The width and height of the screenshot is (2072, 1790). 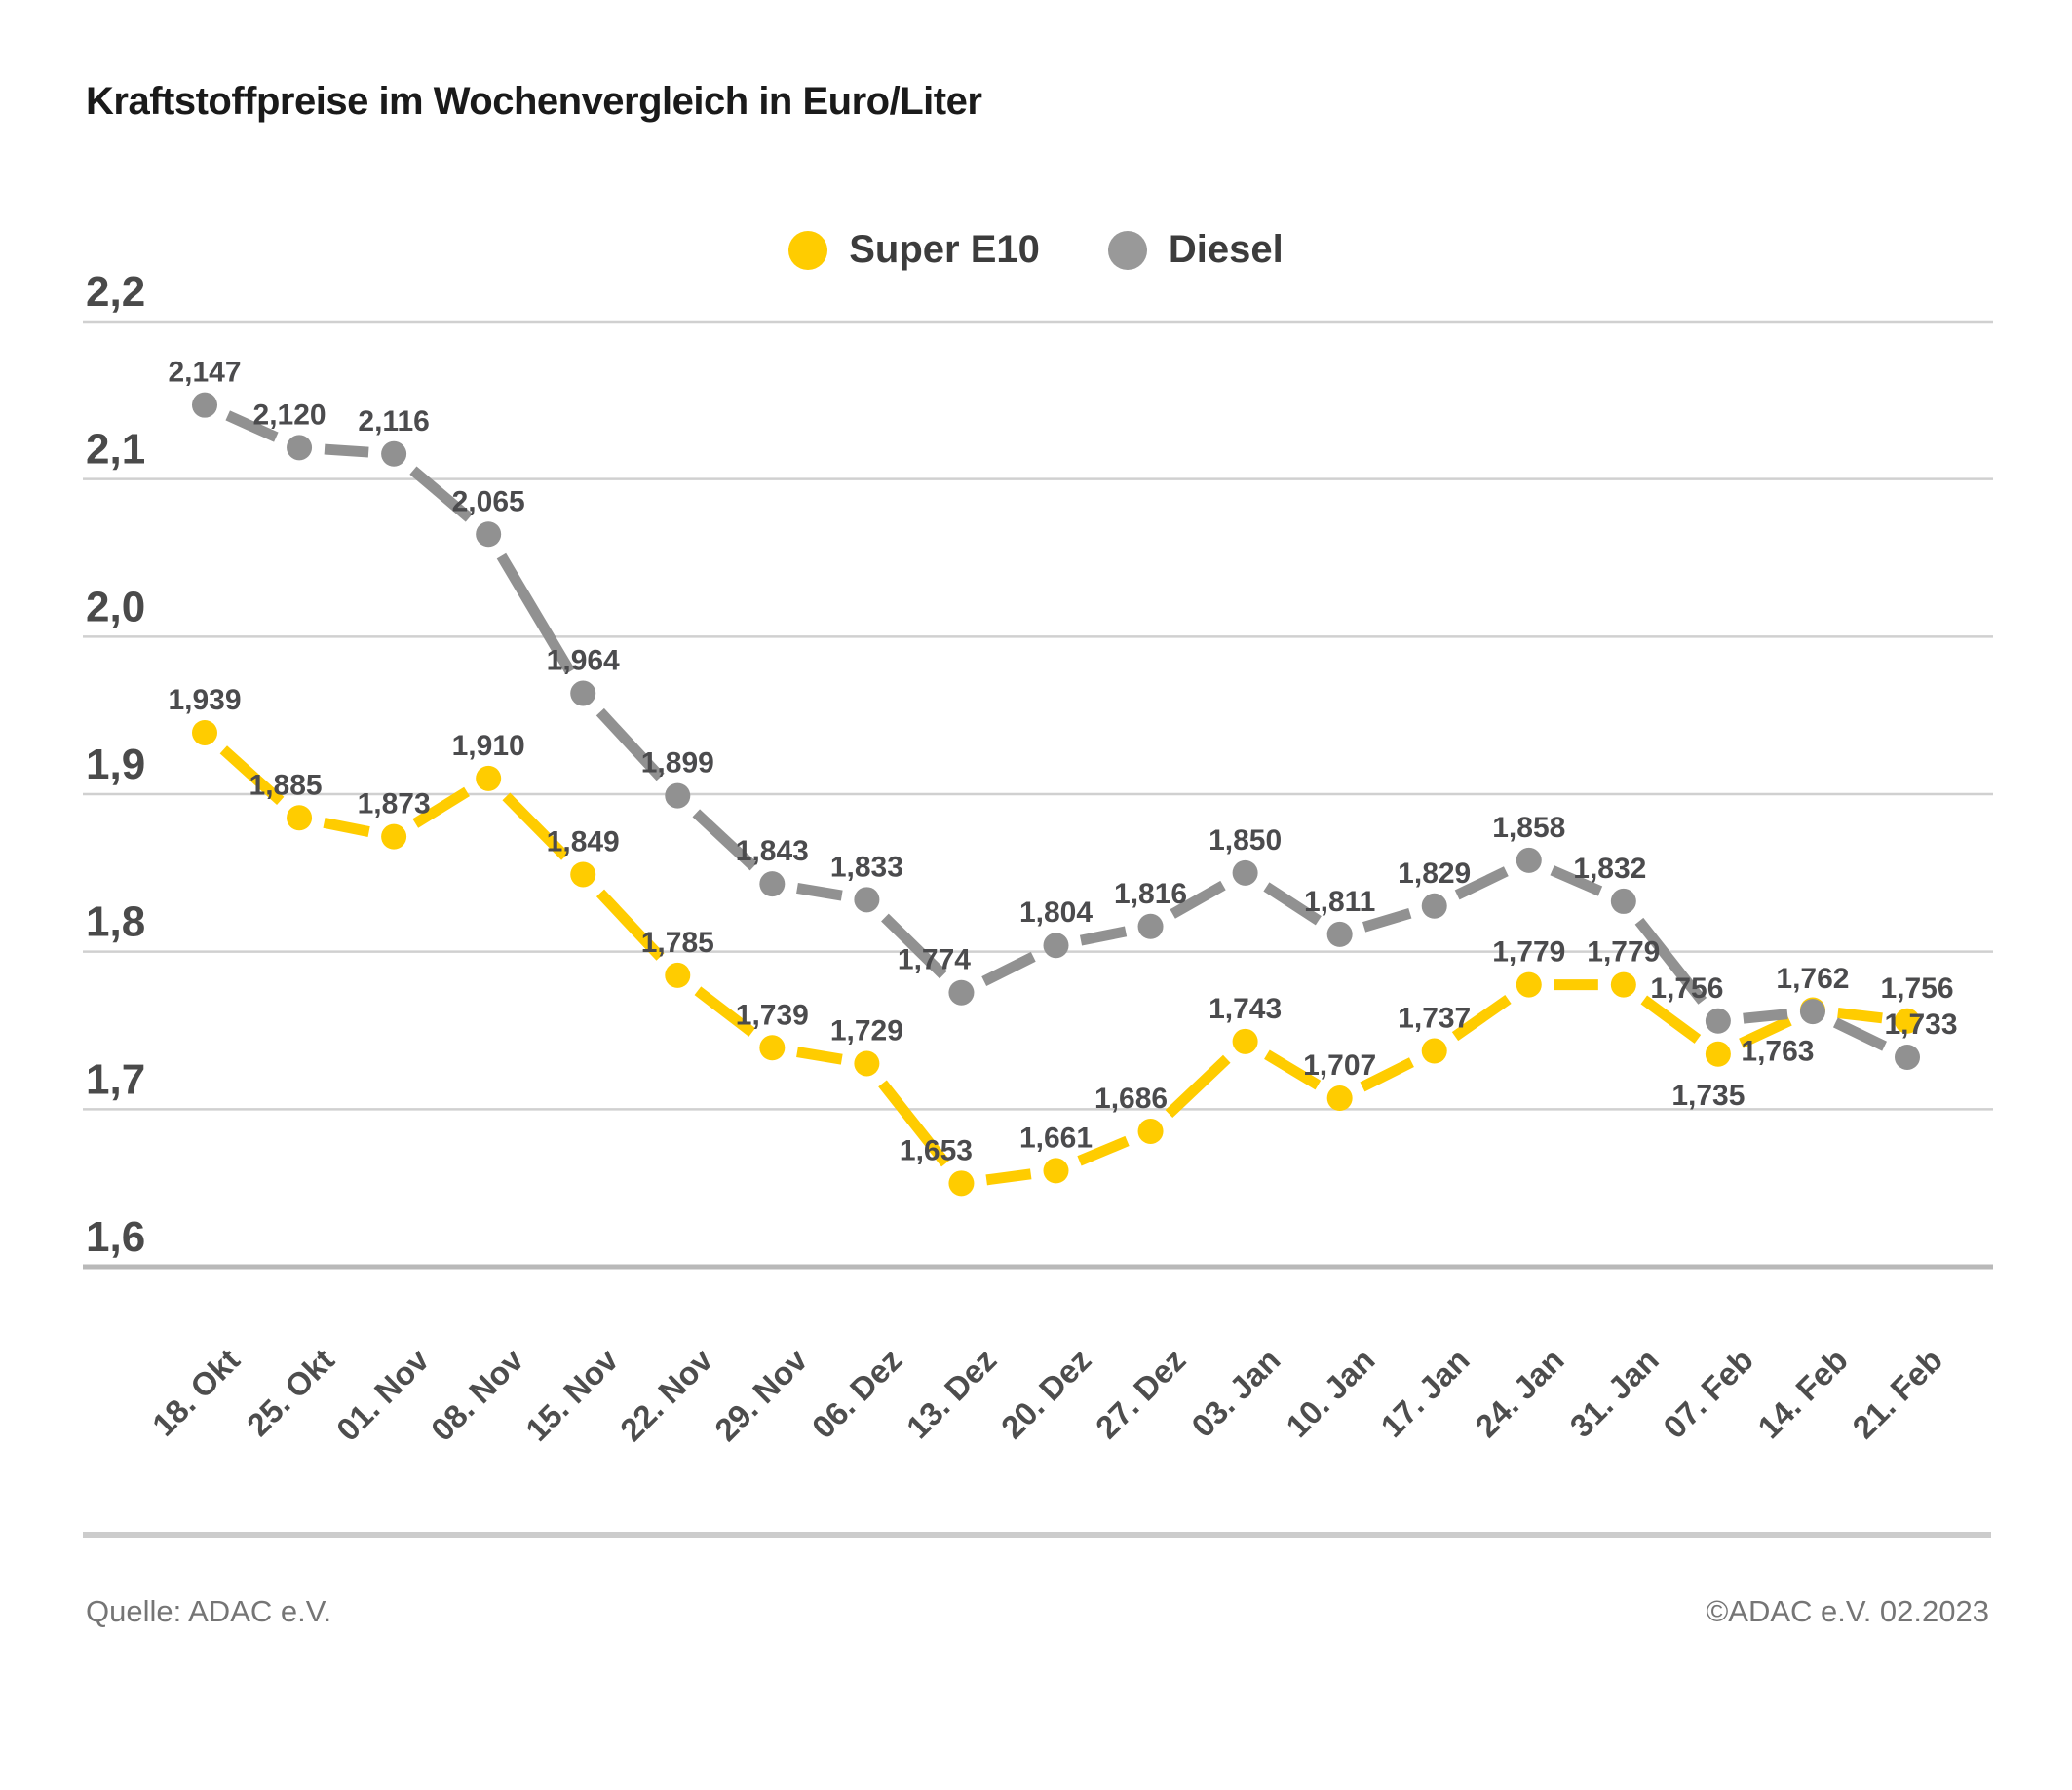 What do you see at coordinates (1686, 989) in the screenshot?
I see `value-label-diesel: 1,756` at bounding box center [1686, 989].